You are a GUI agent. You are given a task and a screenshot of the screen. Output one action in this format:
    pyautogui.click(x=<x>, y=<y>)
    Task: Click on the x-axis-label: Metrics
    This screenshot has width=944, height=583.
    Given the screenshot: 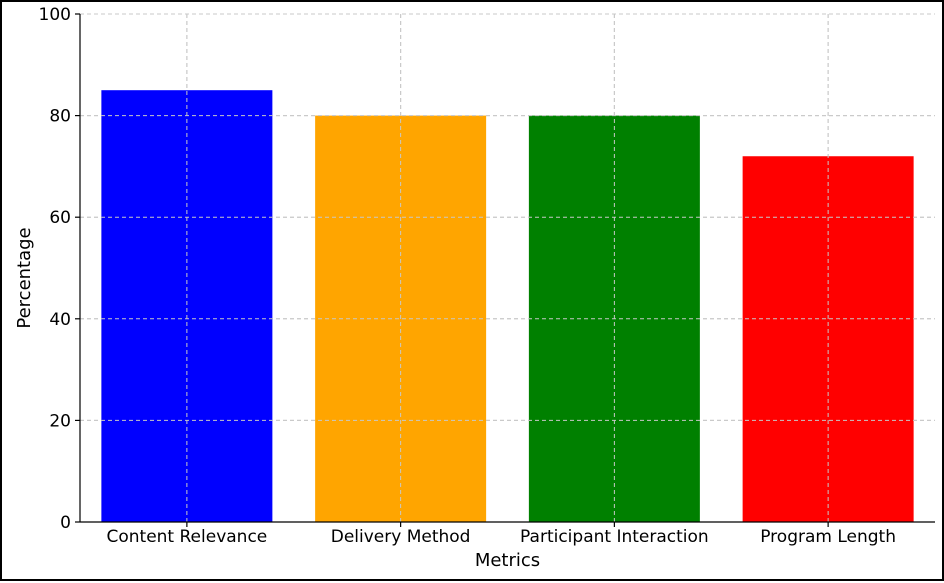 What is the action you would take?
    pyautogui.click(x=507, y=560)
    